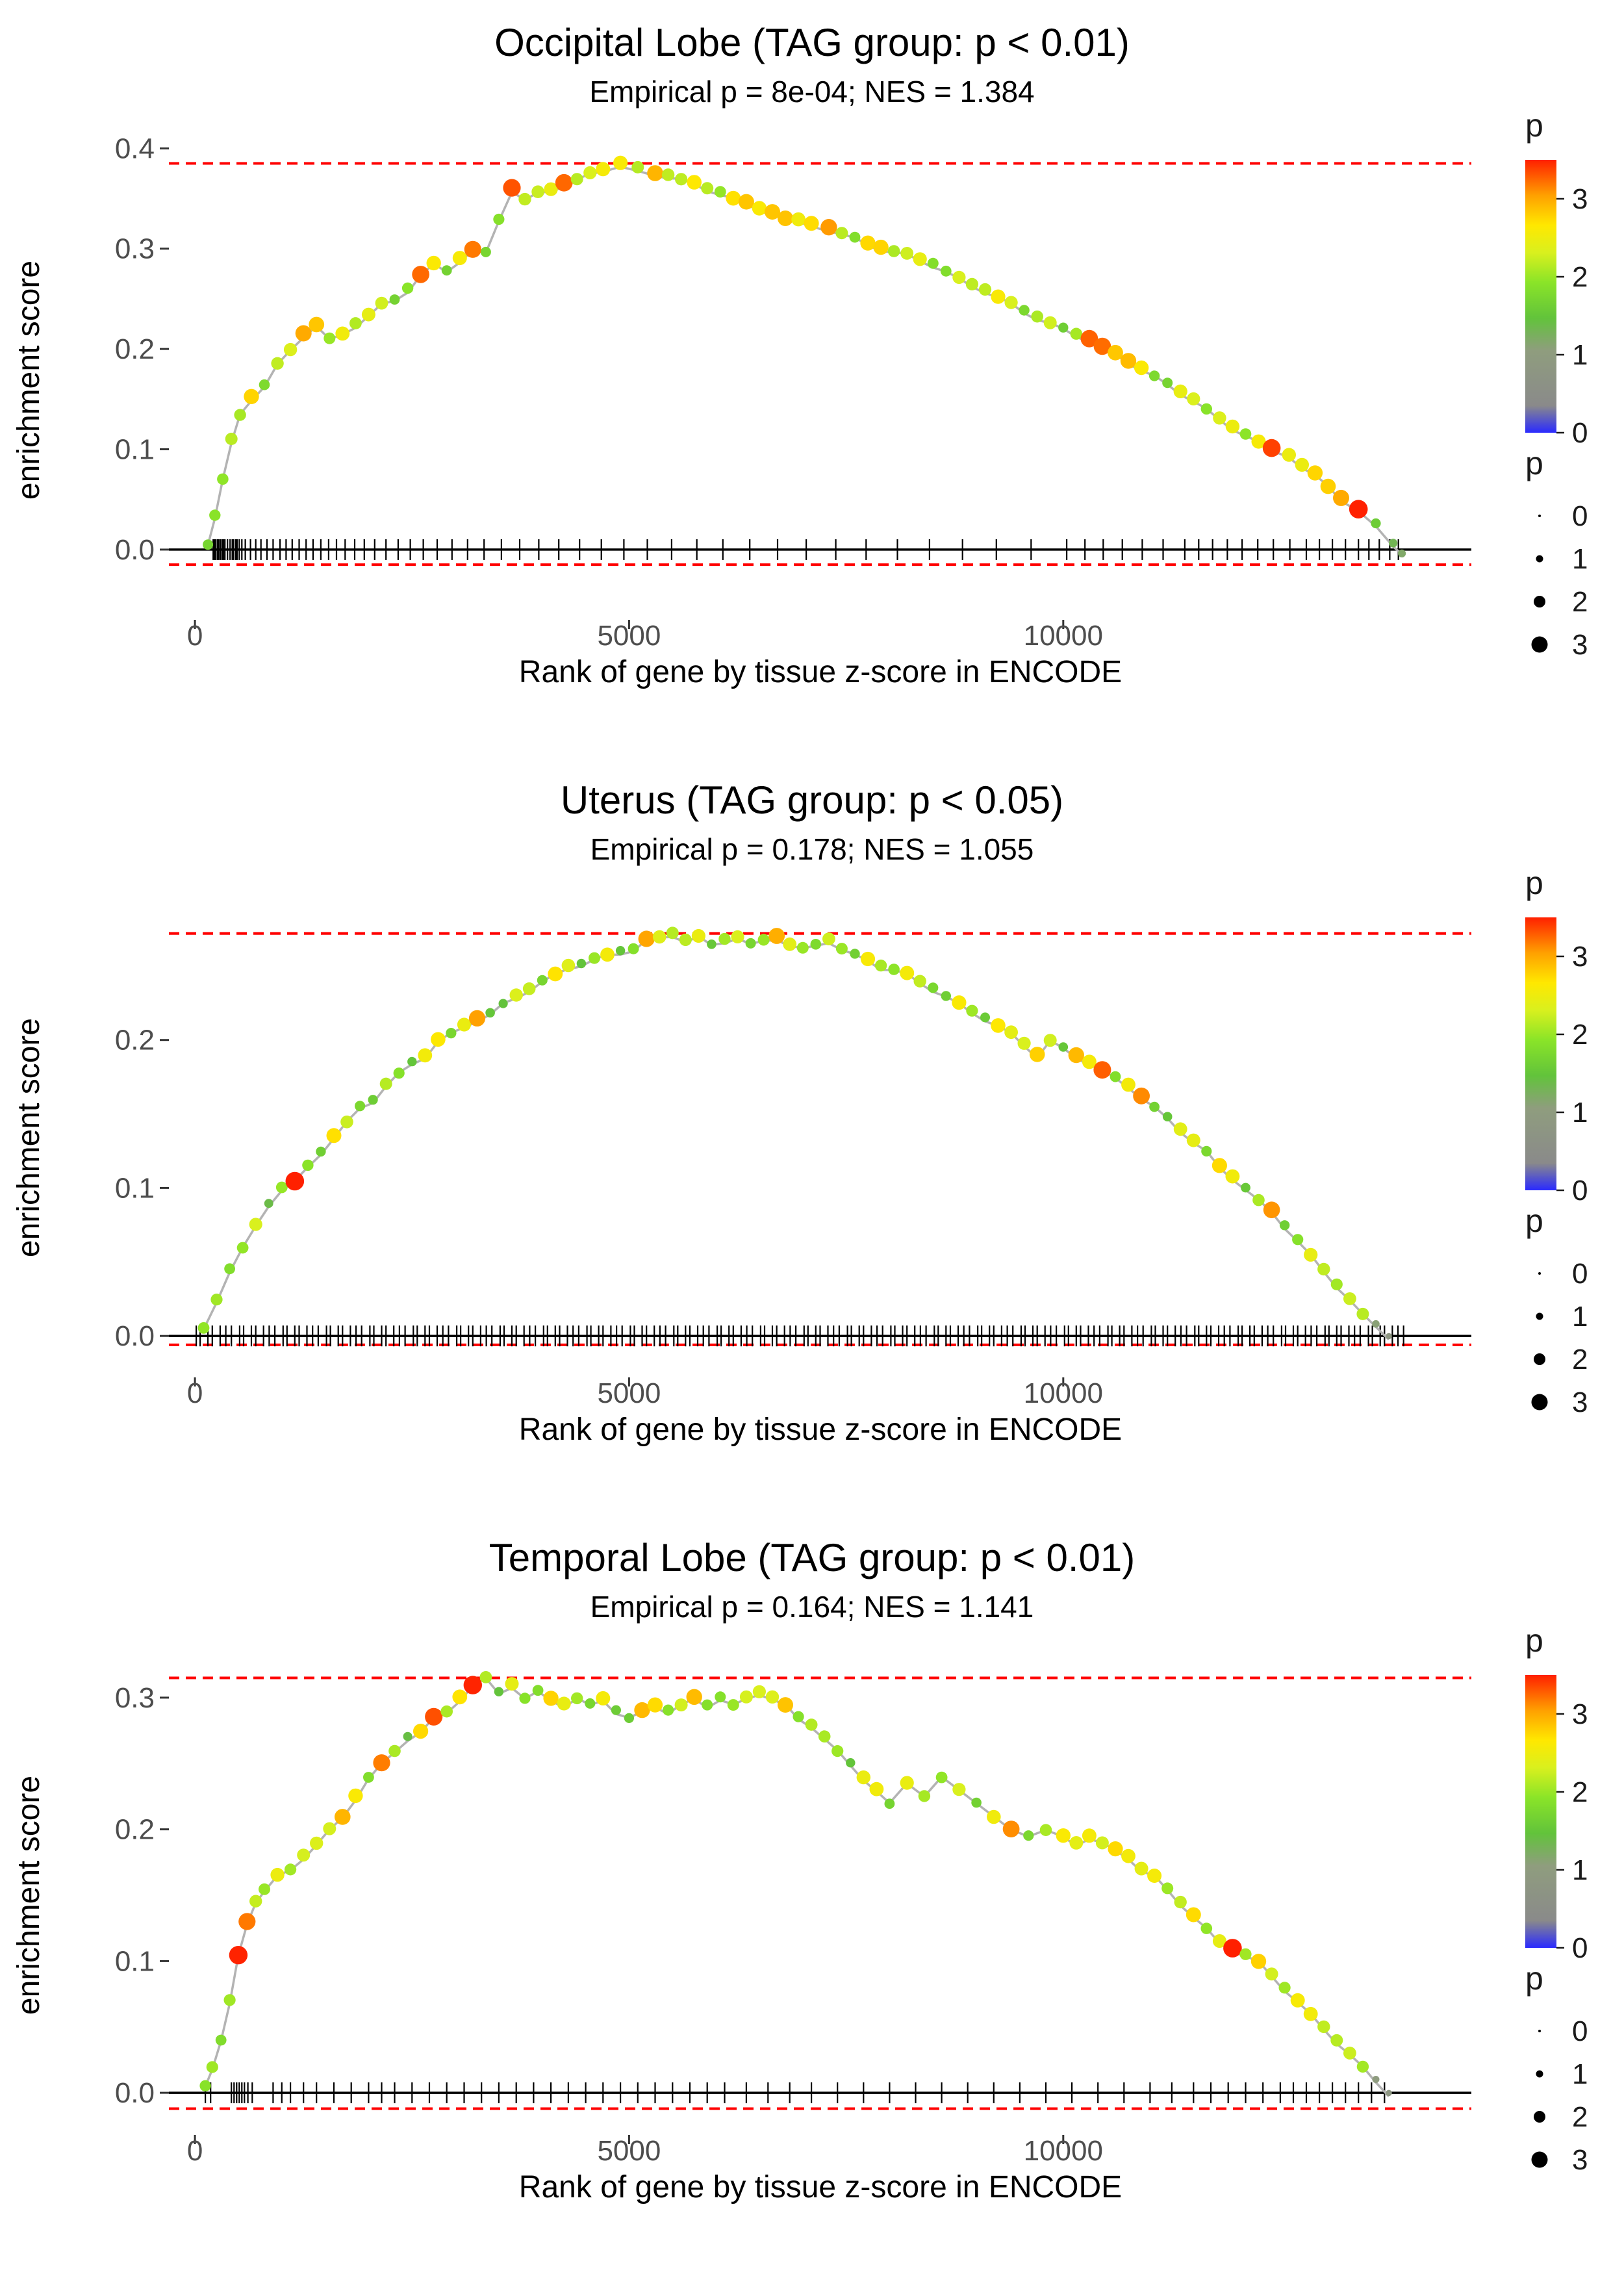 The image size is (1624, 2274). I want to click on y-axis: 0.0 0.1 0.2, so click(142, 1188).